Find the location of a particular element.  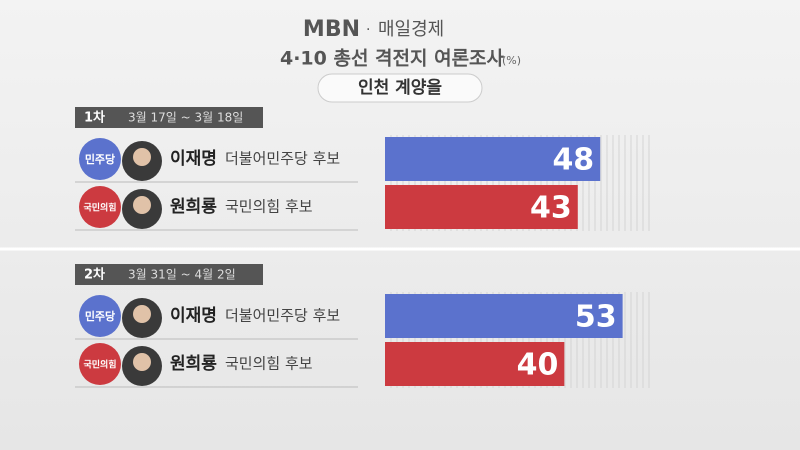

brand: 매일경제 is located at coordinates (411, 29).